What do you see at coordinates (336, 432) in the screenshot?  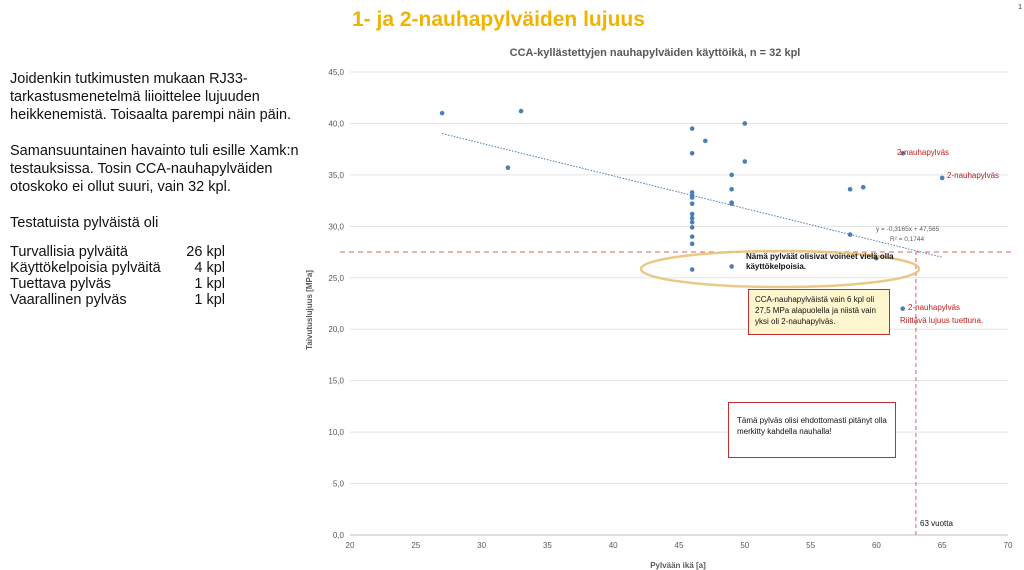 I see `y-tick-label: 10,0` at bounding box center [336, 432].